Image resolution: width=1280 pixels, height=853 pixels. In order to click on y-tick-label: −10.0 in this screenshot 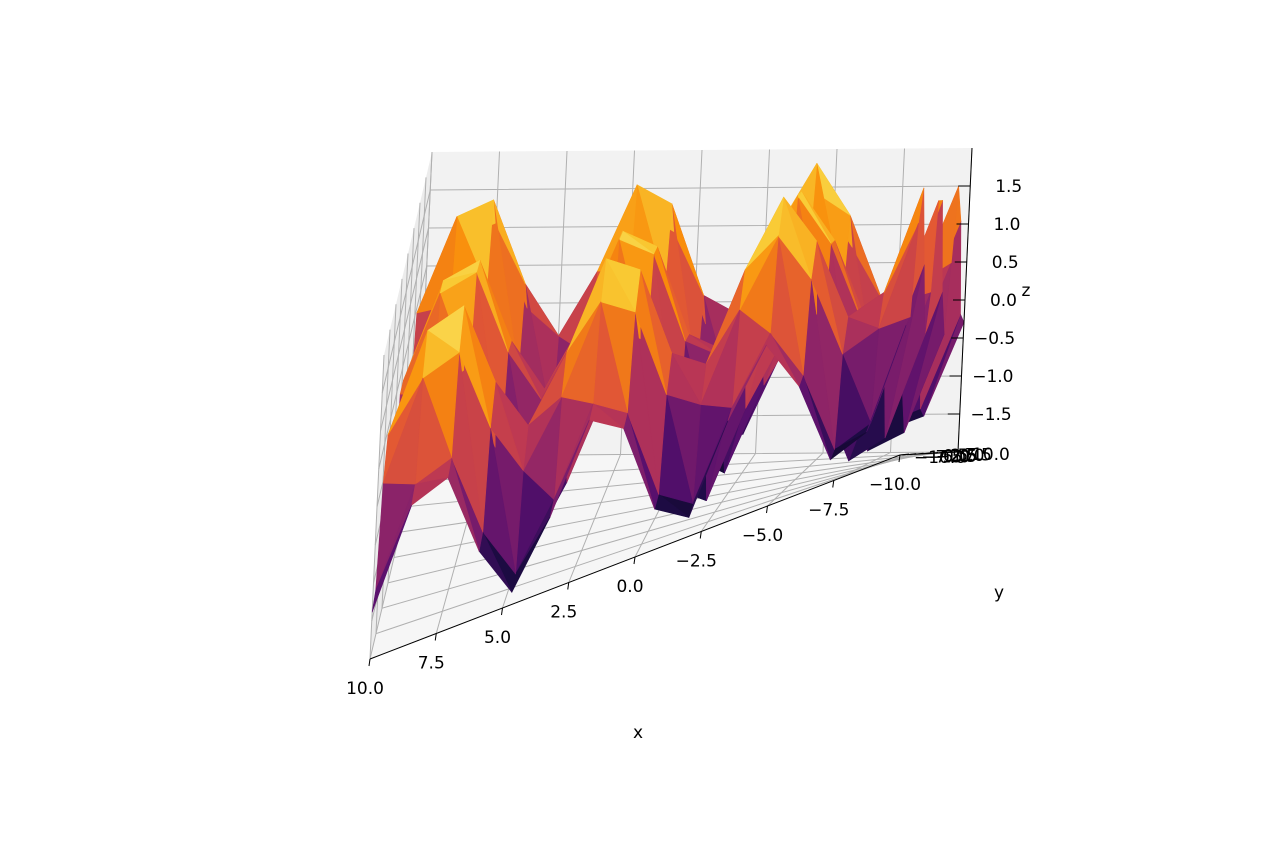, I will do `click(940, 458)`.